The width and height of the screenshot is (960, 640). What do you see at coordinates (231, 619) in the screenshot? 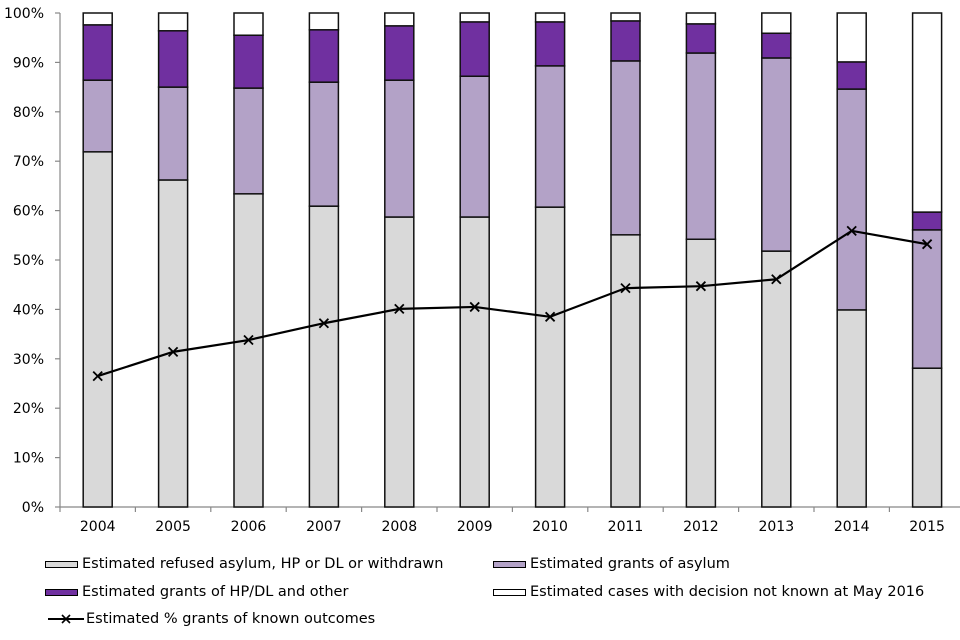
I see `legend-label-grant-rate-line: Estimated % grants of known outcomes` at bounding box center [231, 619].